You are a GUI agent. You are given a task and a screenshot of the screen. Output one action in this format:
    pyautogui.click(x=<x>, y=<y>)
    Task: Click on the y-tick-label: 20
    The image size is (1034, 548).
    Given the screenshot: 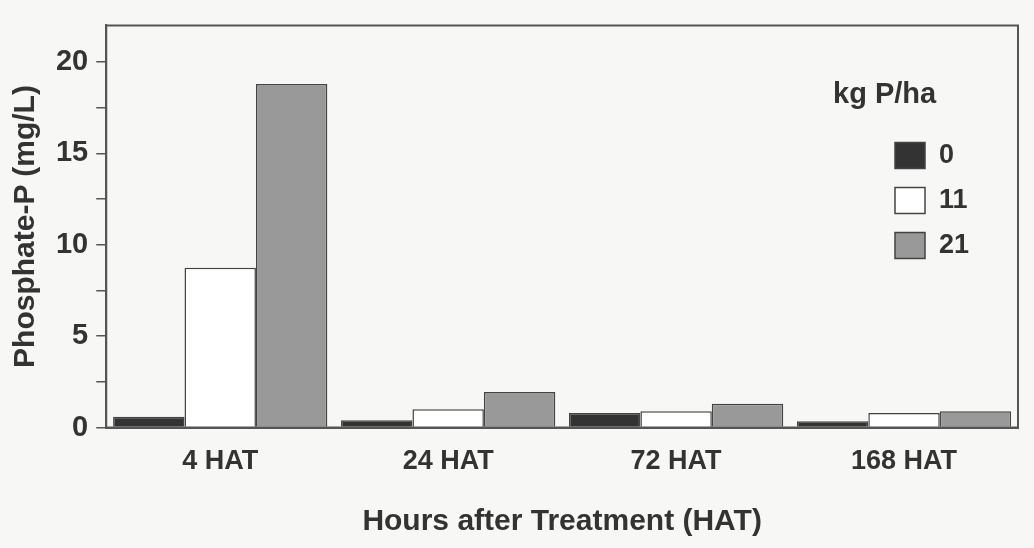 What is the action you would take?
    pyautogui.click(x=72, y=59)
    